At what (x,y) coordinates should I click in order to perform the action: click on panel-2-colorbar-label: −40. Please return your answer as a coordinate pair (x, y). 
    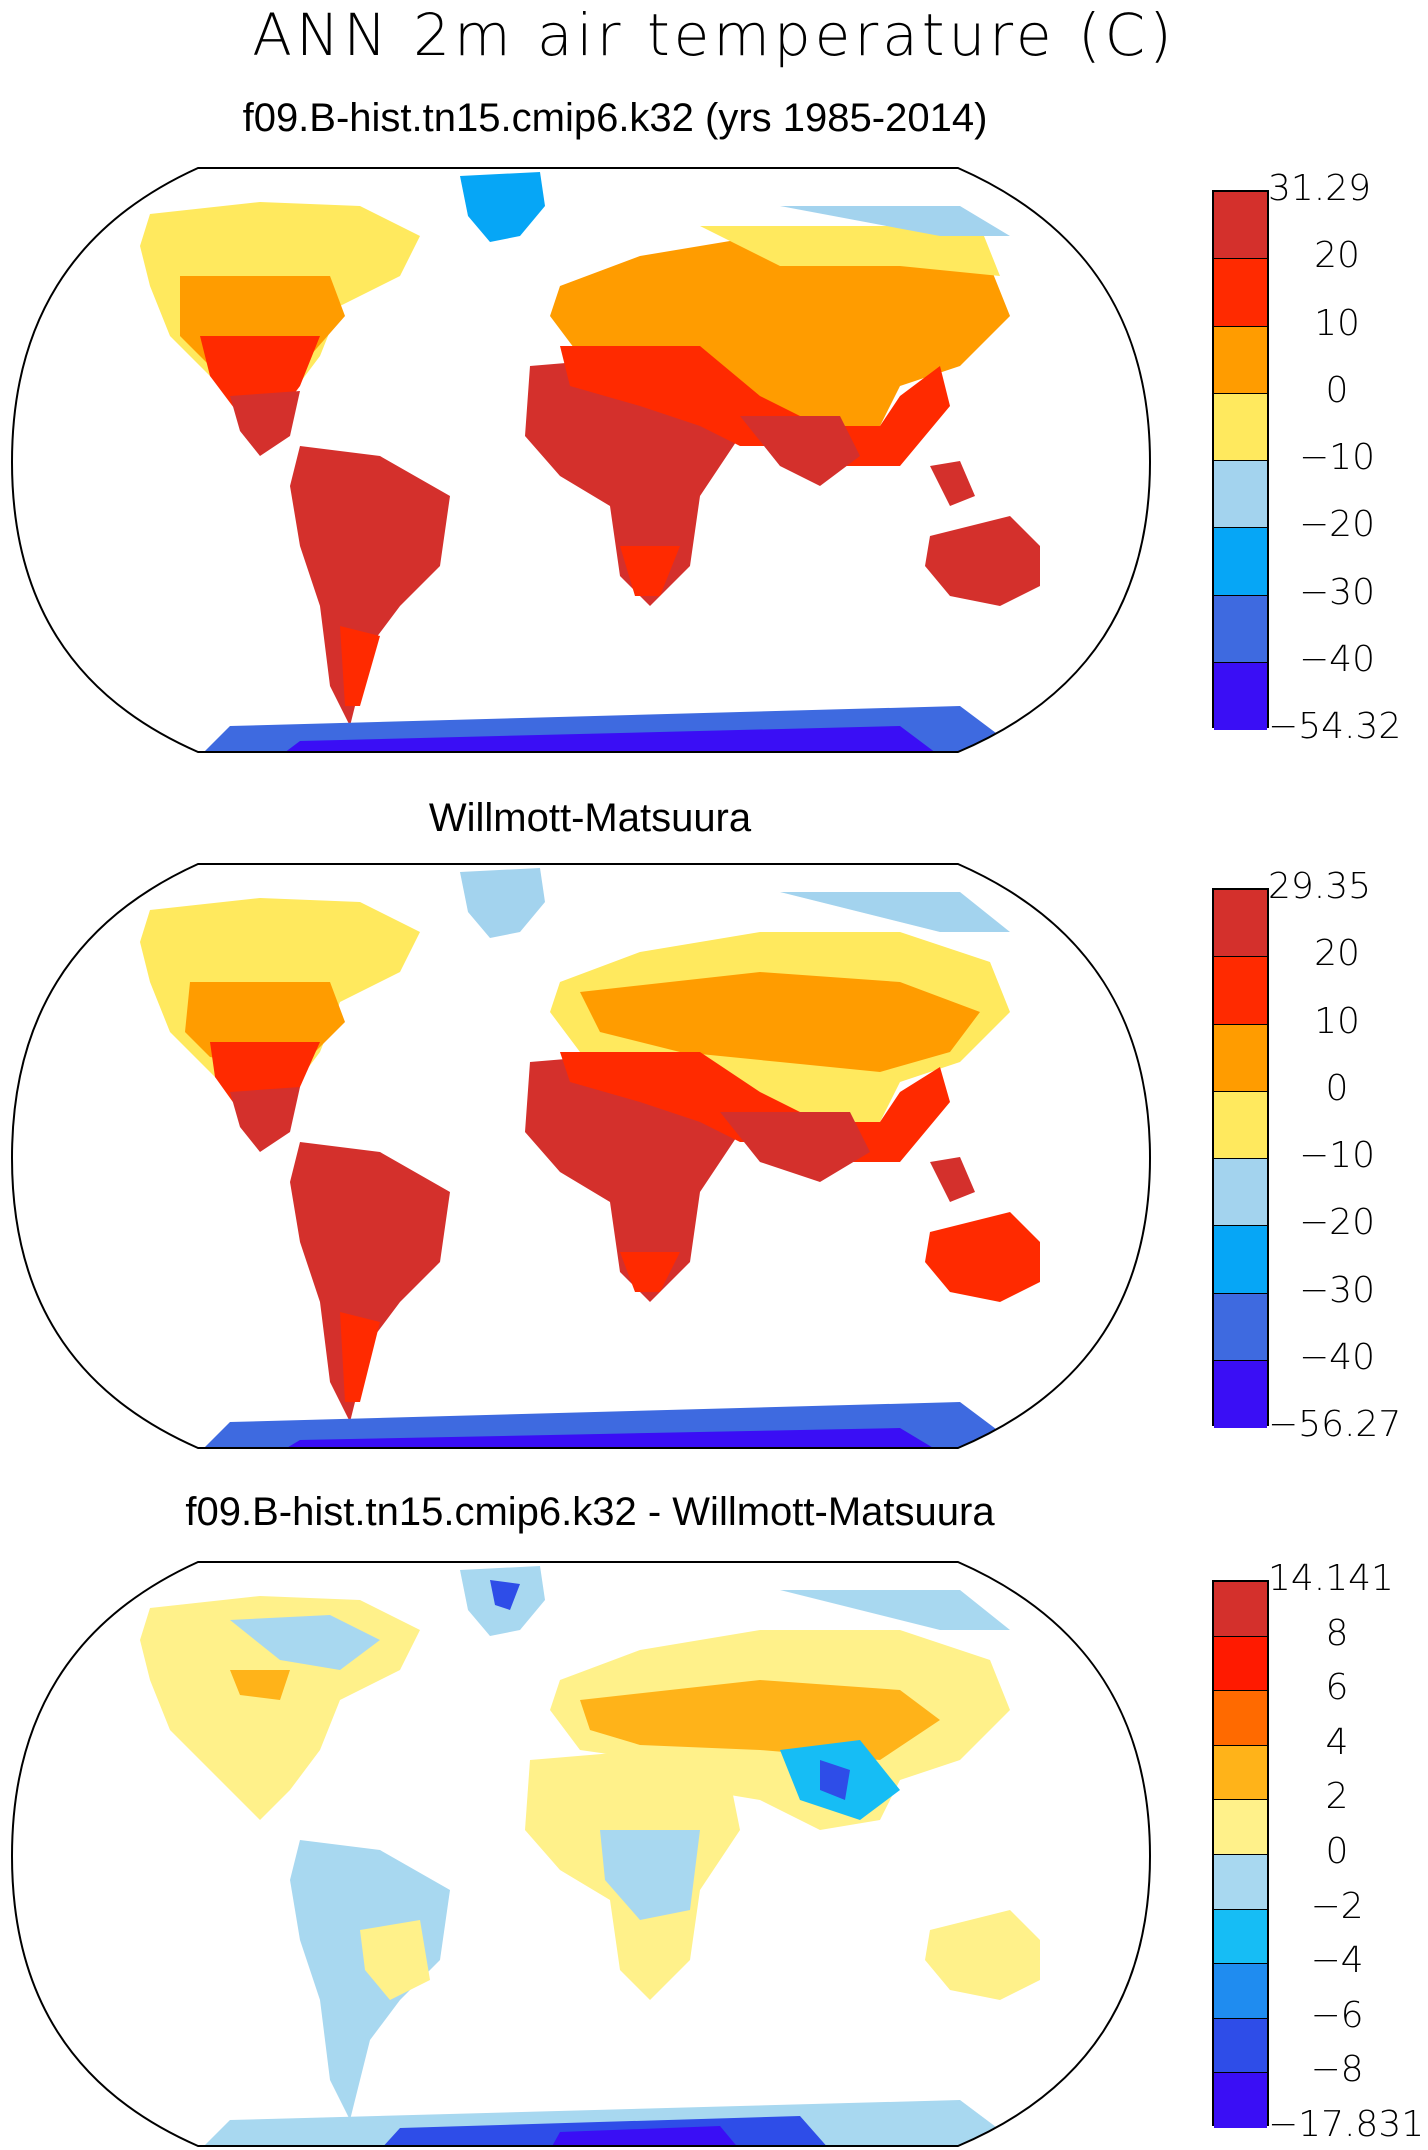
    Looking at the image, I should click on (1337, 1357).